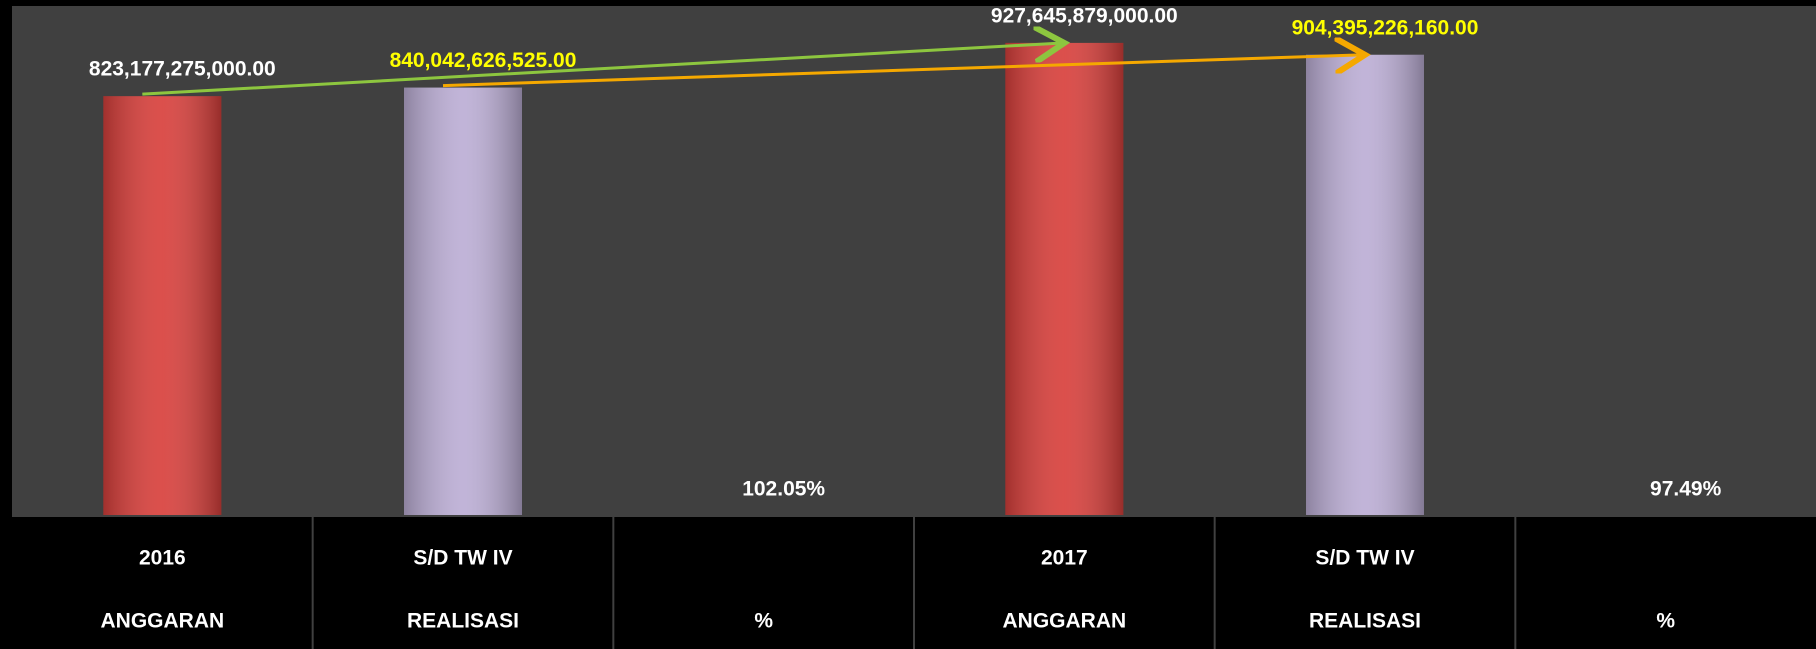 The height and width of the screenshot is (649, 1816). Describe the element at coordinates (1686, 489) in the screenshot. I see `value-label: 97.49%` at that location.